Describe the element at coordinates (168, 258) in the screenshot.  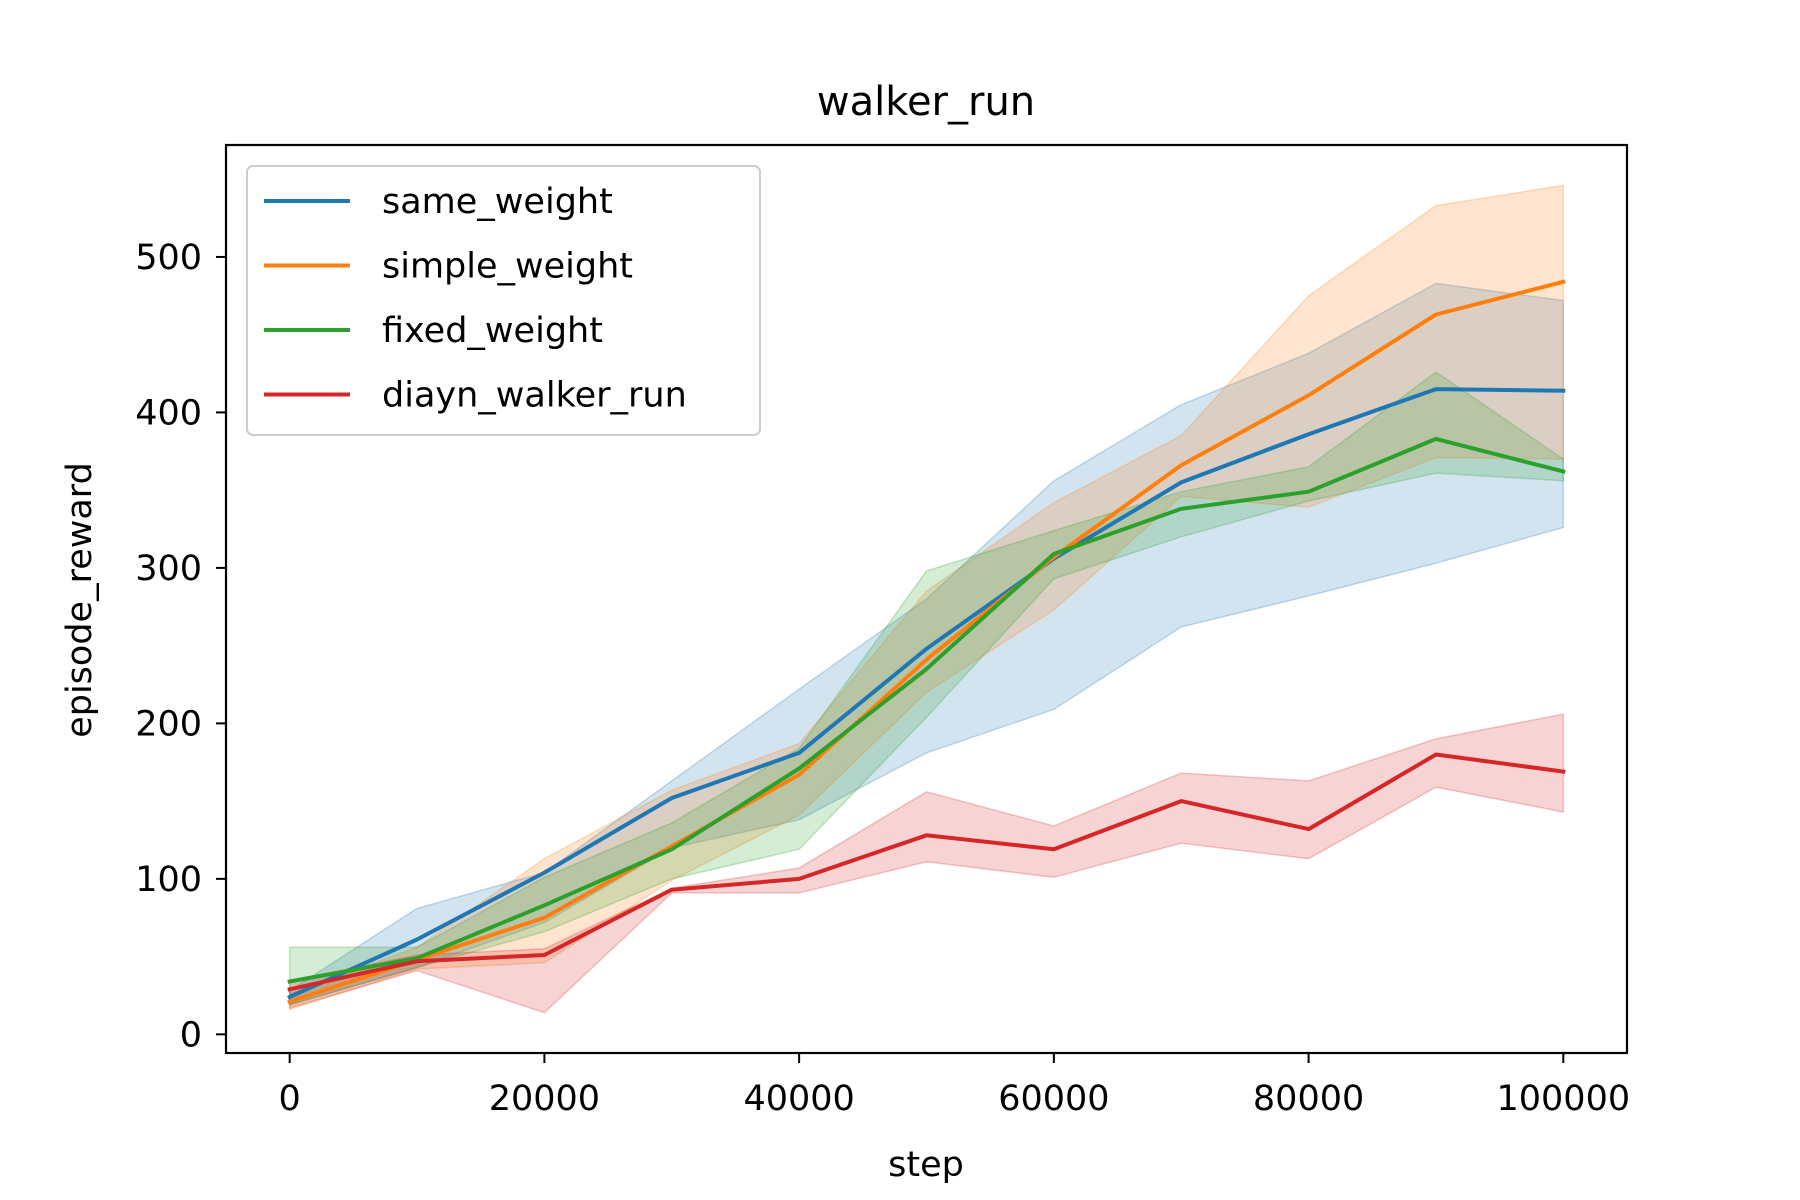
I see `y-tick-label: 500` at that location.